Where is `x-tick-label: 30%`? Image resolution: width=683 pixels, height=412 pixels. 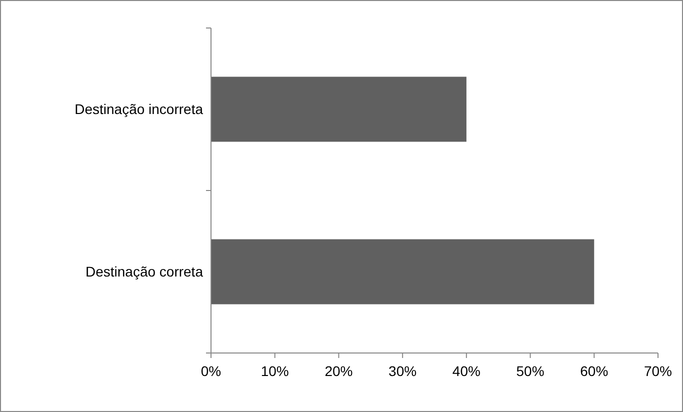 x-tick-label: 30% is located at coordinates (402, 371).